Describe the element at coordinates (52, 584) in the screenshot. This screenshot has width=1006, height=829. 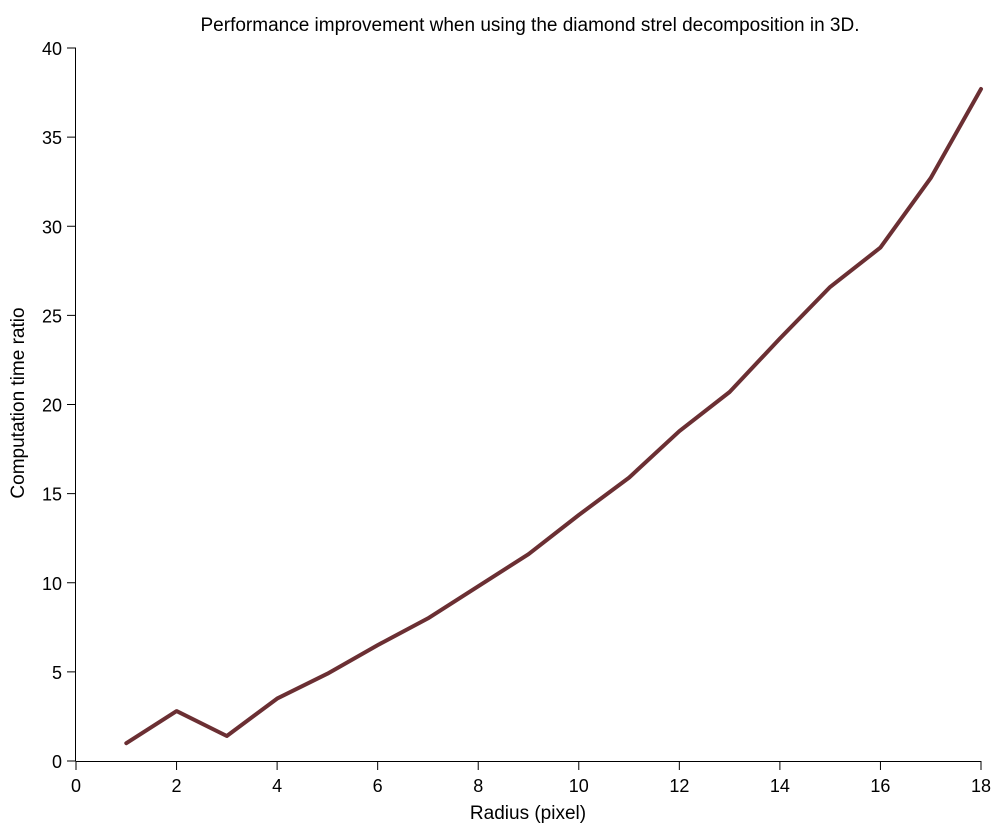
I see `y-tick-label: 10` at that location.